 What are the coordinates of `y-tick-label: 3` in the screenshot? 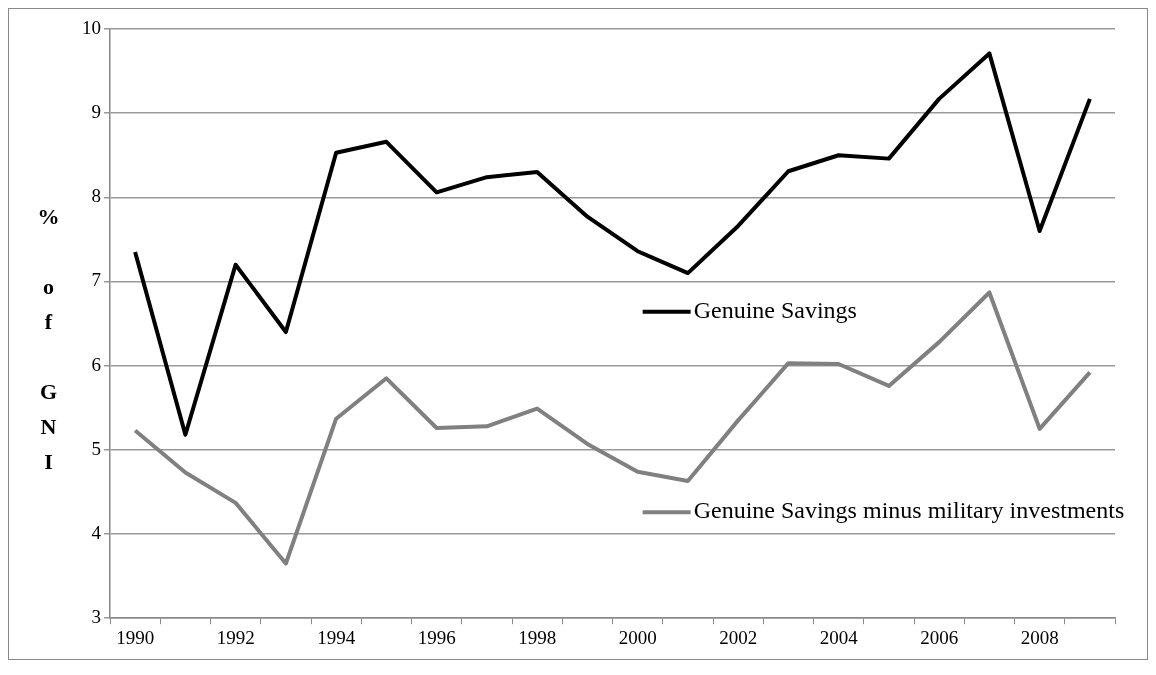 It's located at (96, 617).